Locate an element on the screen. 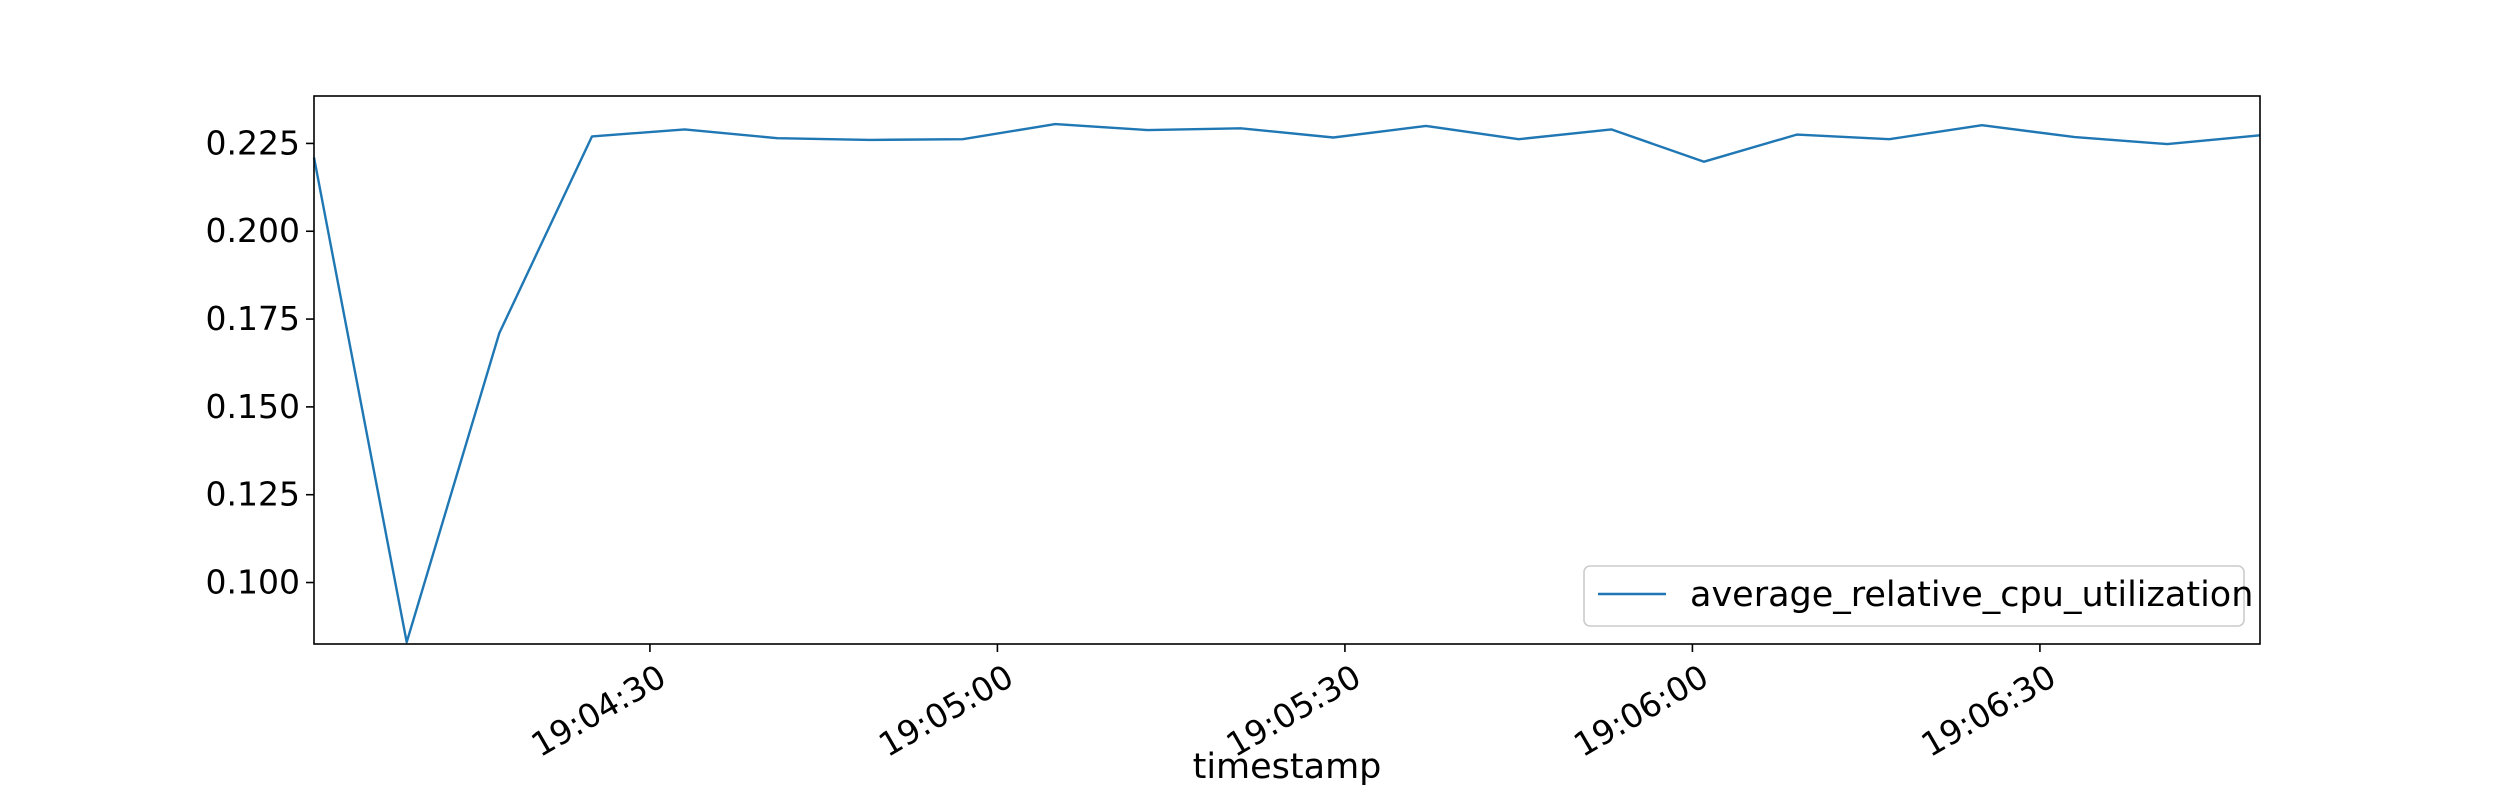  x-tick-label: 19:06:30 is located at coordinates (1988, 711).